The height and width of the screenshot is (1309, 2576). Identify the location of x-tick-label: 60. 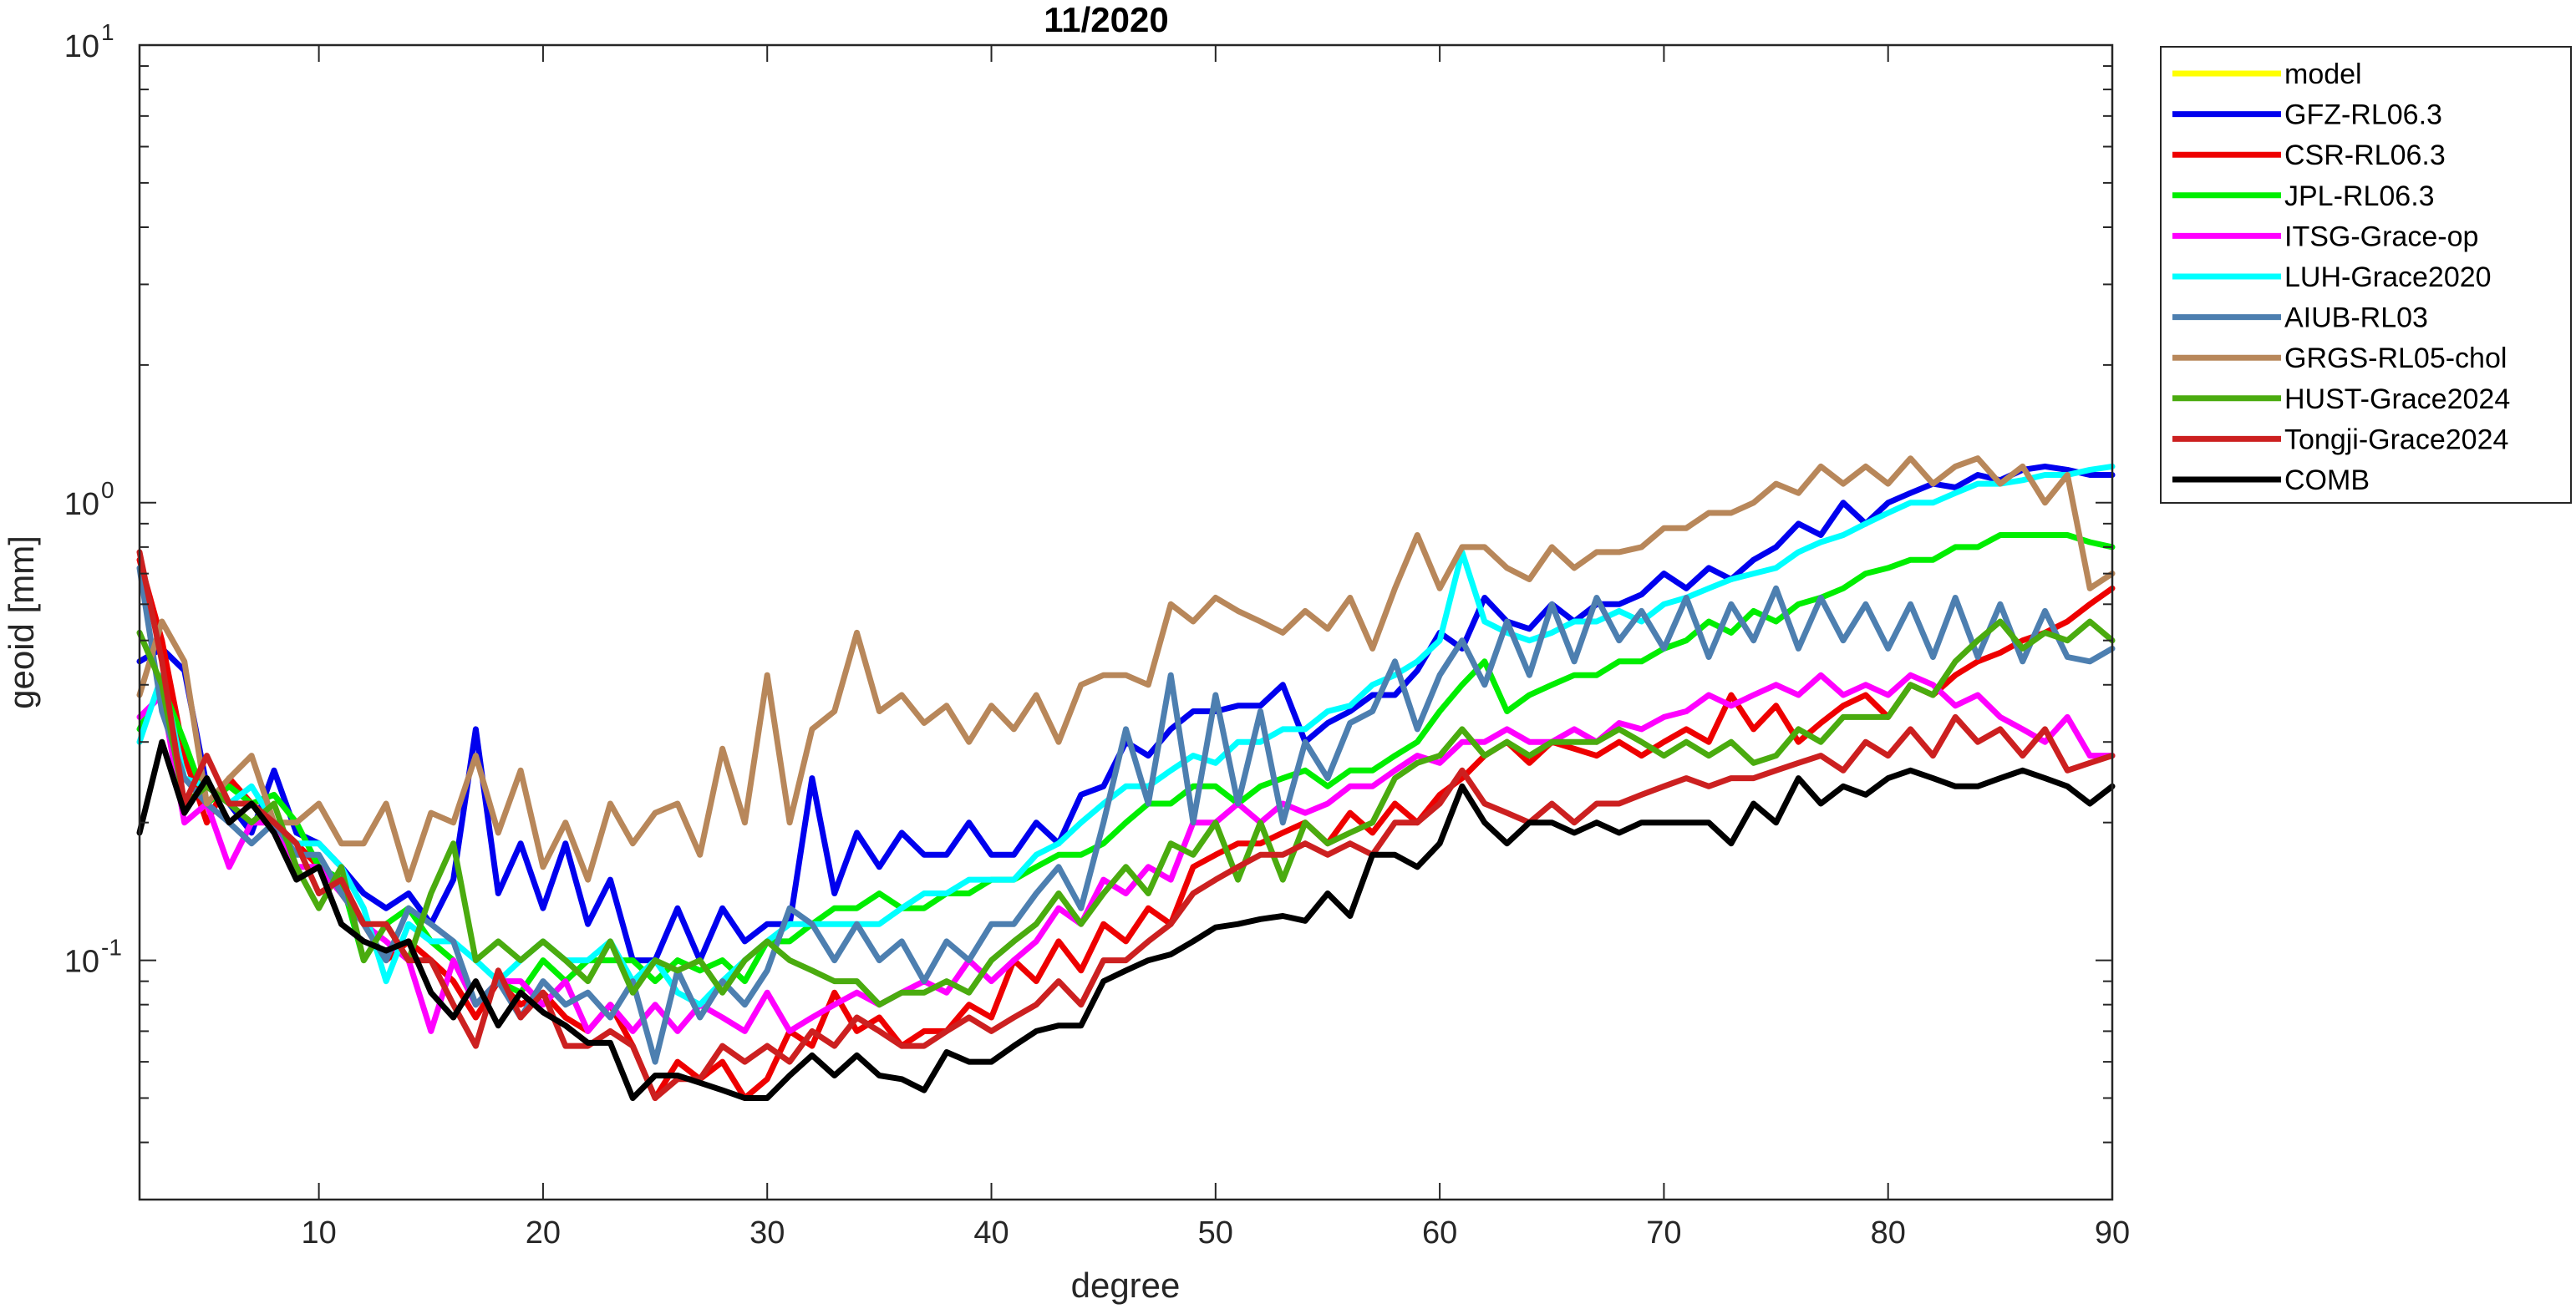
(1439, 1233).